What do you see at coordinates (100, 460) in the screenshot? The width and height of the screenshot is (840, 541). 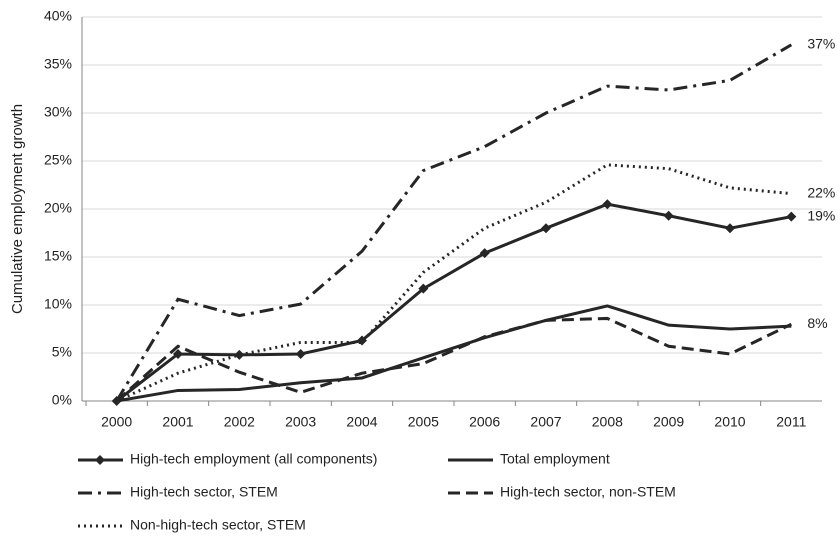 I see `legend-marker` at bounding box center [100, 460].